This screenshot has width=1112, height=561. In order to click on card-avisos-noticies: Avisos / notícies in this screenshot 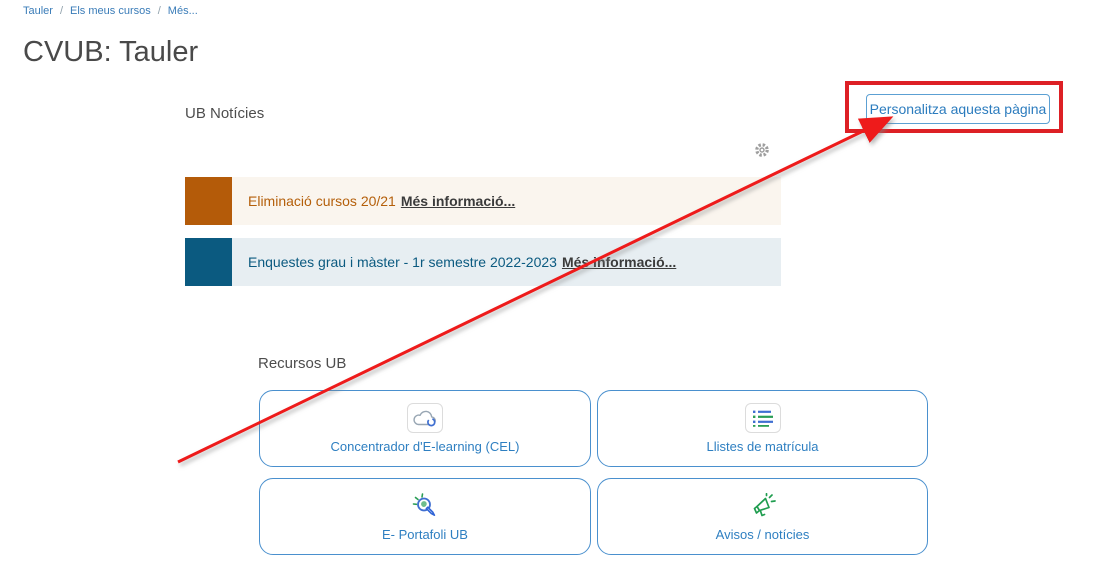, I will do `click(762, 516)`.